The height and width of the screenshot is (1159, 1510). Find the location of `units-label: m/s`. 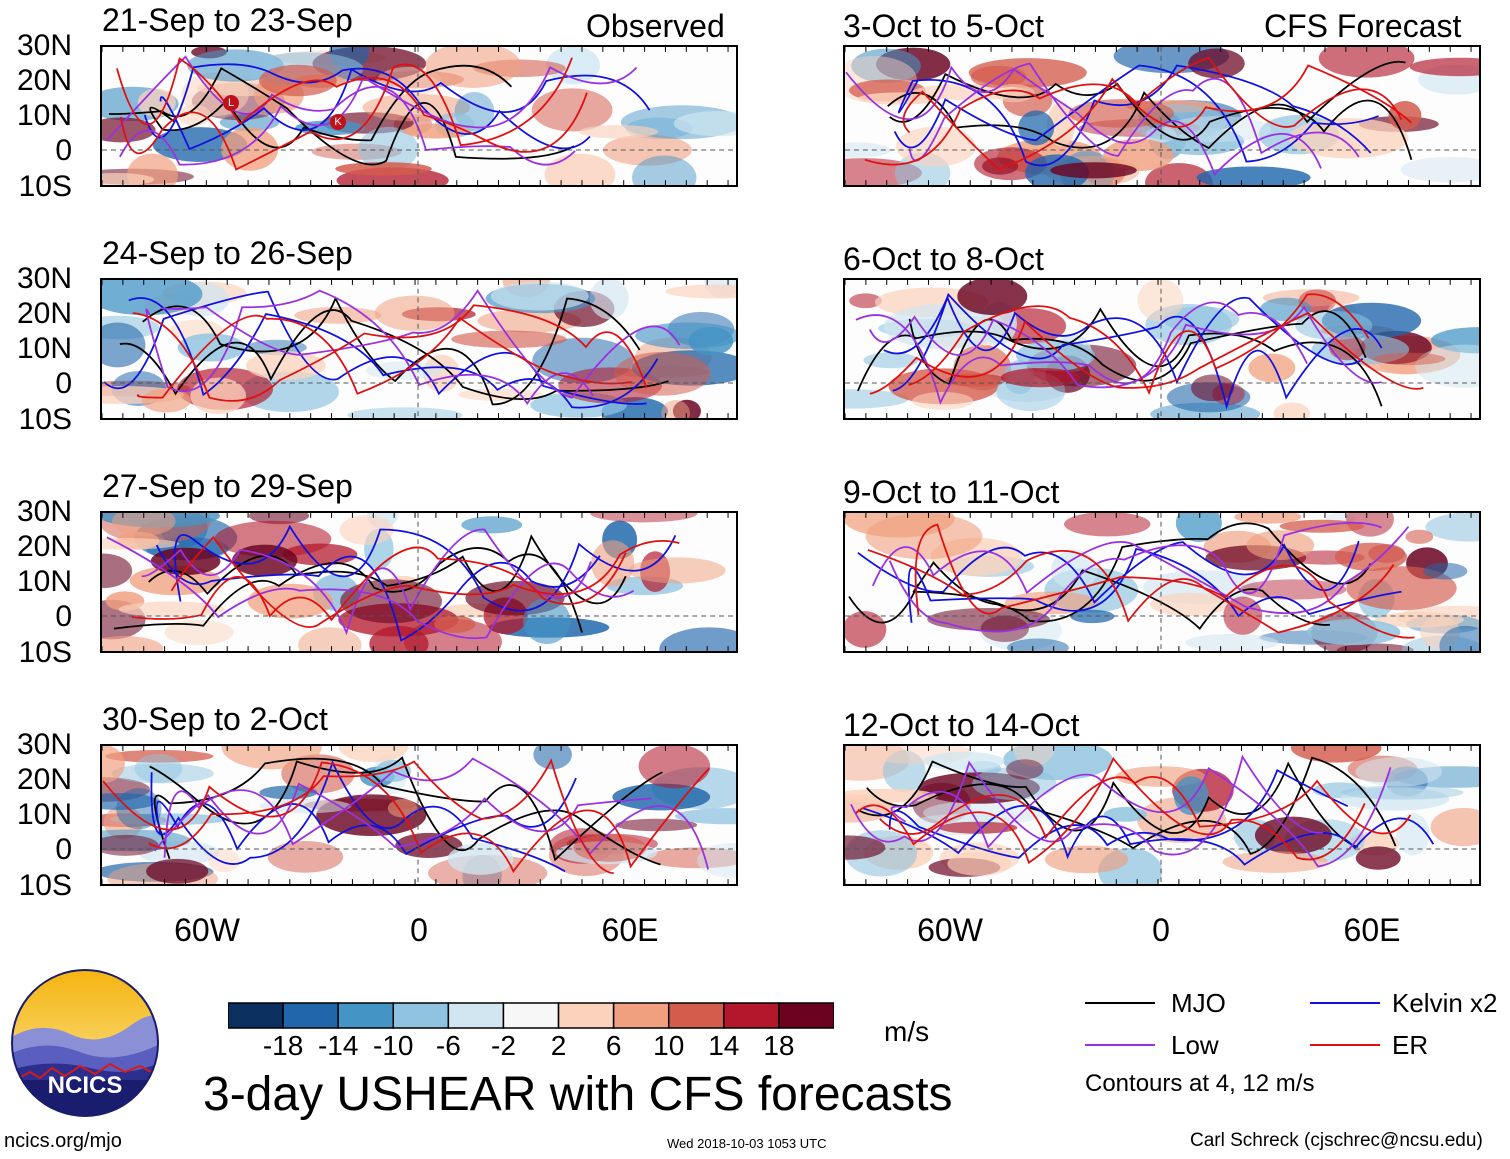

units-label: m/s is located at coordinates (907, 1031).